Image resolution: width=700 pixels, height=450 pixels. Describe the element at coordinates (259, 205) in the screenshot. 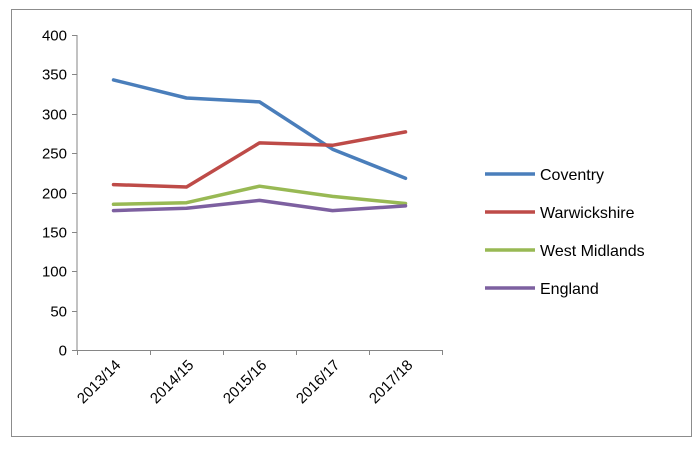

I see `series-line-england` at that location.